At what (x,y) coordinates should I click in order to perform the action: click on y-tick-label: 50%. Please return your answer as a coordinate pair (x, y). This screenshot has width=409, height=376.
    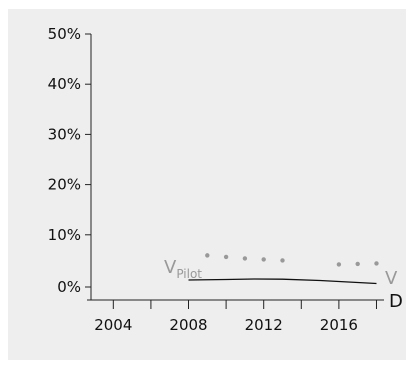
    Looking at the image, I should click on (64, 34).